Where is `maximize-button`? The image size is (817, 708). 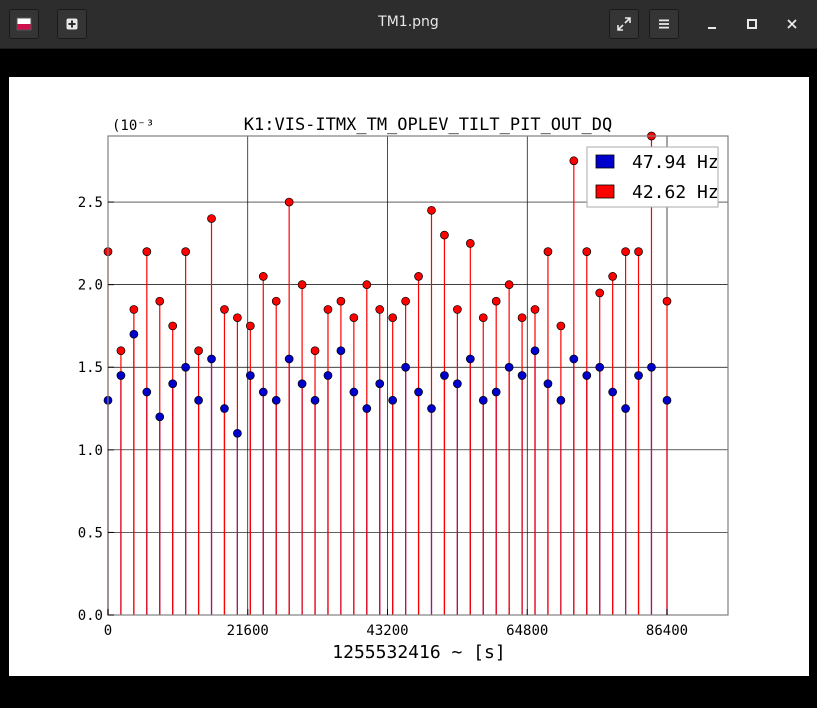
maximize-button is located at coordinates (752, 24).